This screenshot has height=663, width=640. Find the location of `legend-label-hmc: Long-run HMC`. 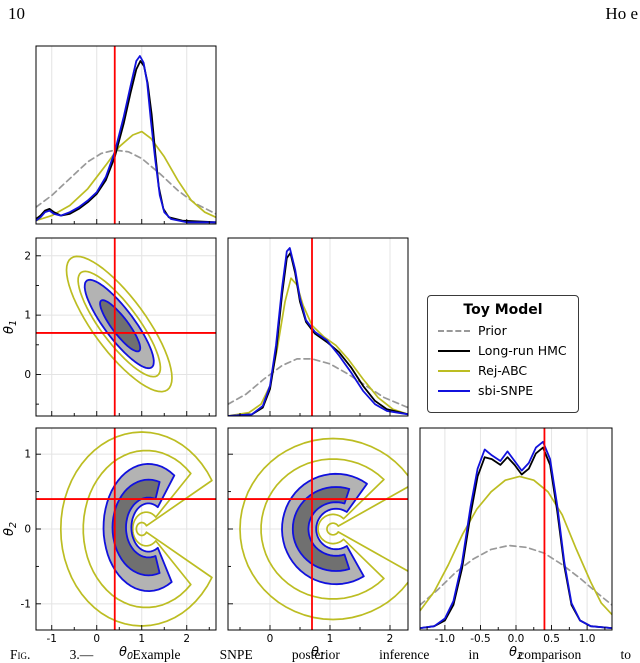

legend-label-hmc: Long-run HMC is located at coordinates (522, 350).